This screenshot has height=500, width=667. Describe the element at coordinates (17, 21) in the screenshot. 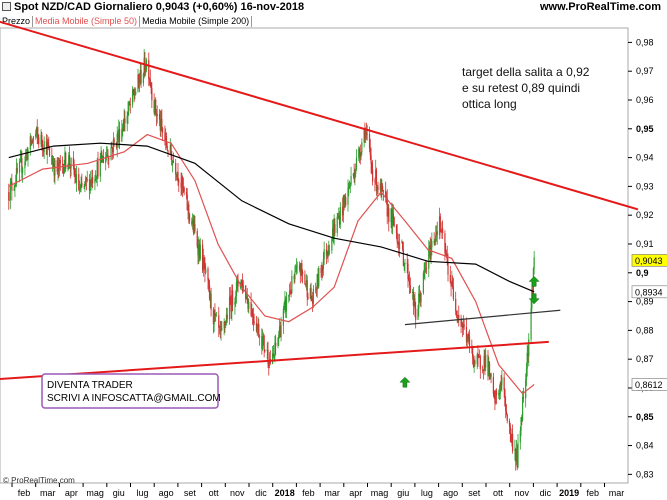

I see `legend-price: Prezzo` at that location.